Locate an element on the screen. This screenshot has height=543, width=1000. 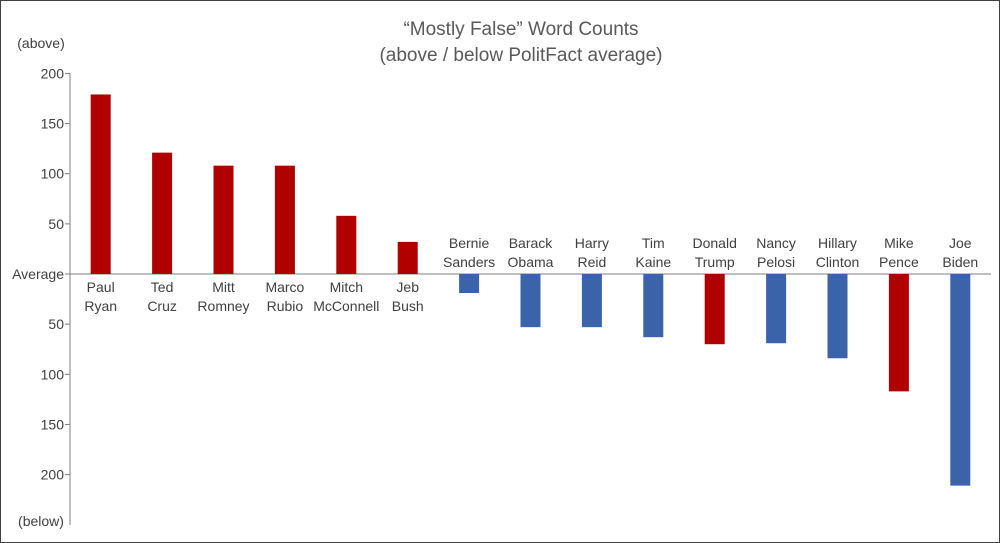
category-label-line2: Trump is located at coordinates (715, 262).